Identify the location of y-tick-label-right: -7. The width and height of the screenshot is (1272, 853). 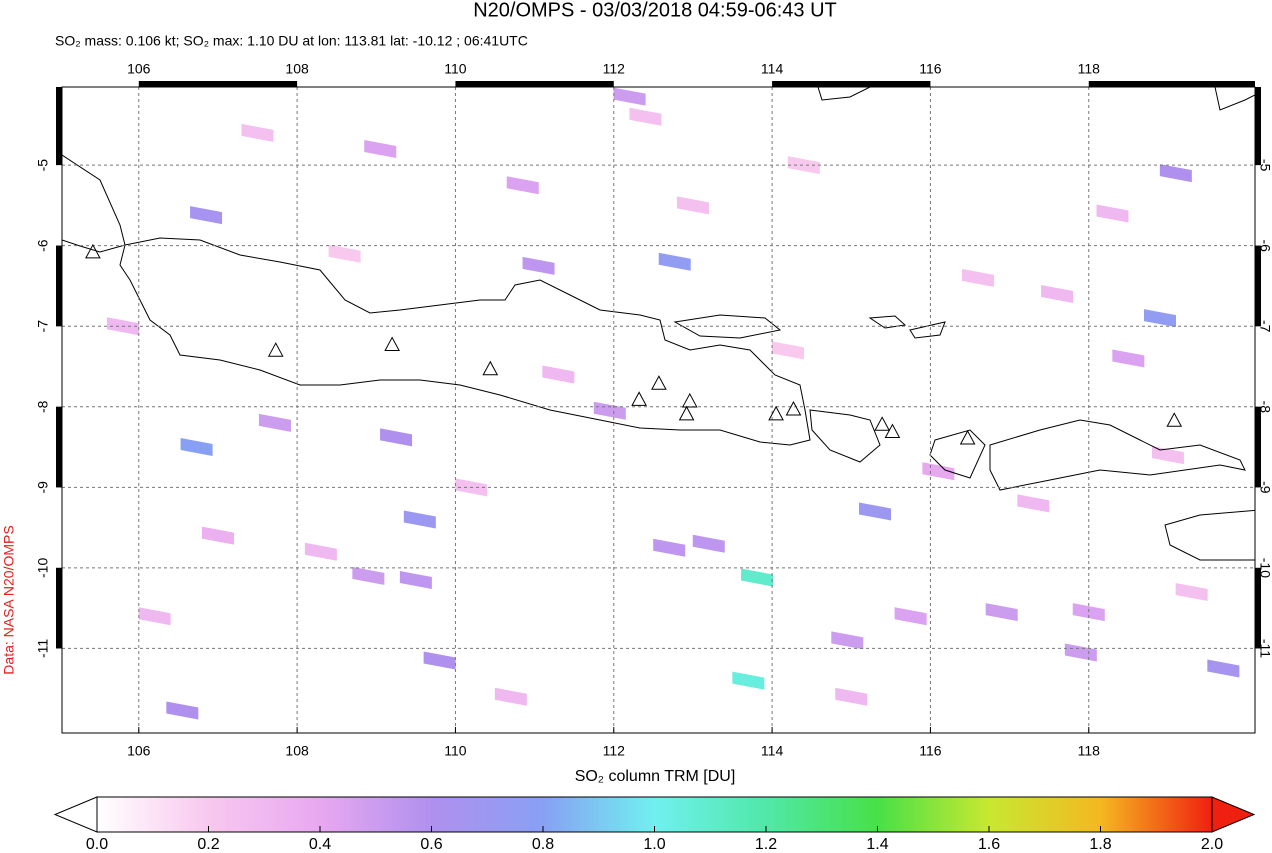
(1264, 326).